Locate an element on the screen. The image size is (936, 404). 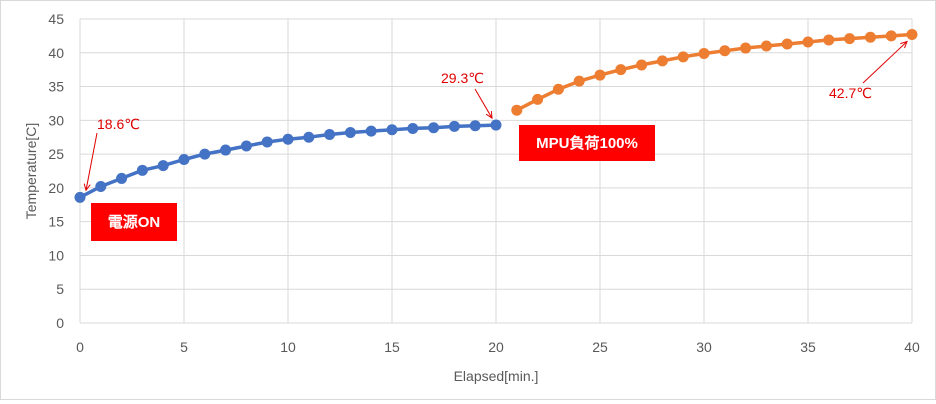
x-tick-label: 40 is located at coordinates (912, 347).